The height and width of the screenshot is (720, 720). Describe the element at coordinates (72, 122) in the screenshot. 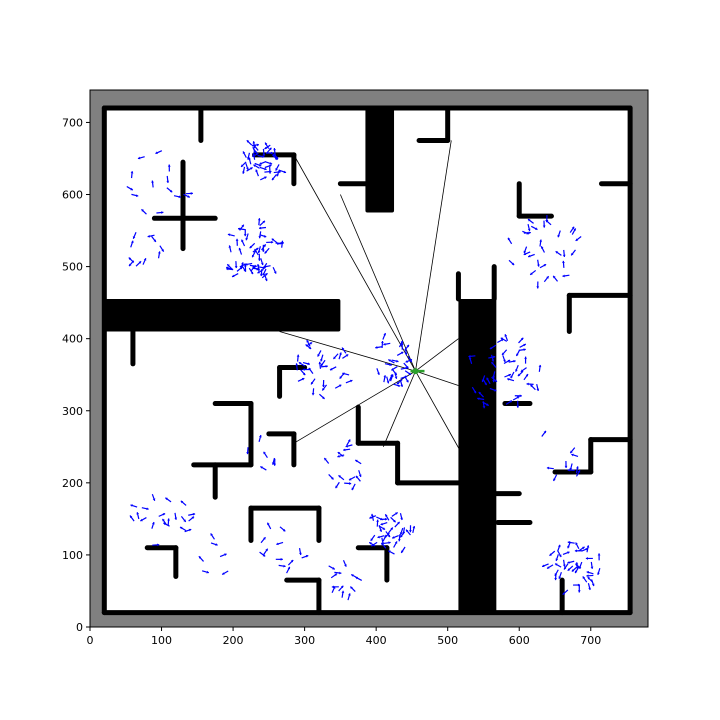

I see `y-tick-label: 700` at that location.